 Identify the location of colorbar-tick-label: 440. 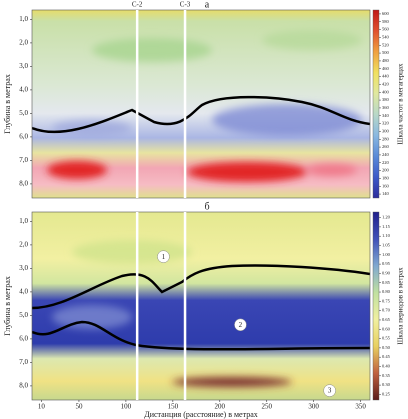
(386, 76).